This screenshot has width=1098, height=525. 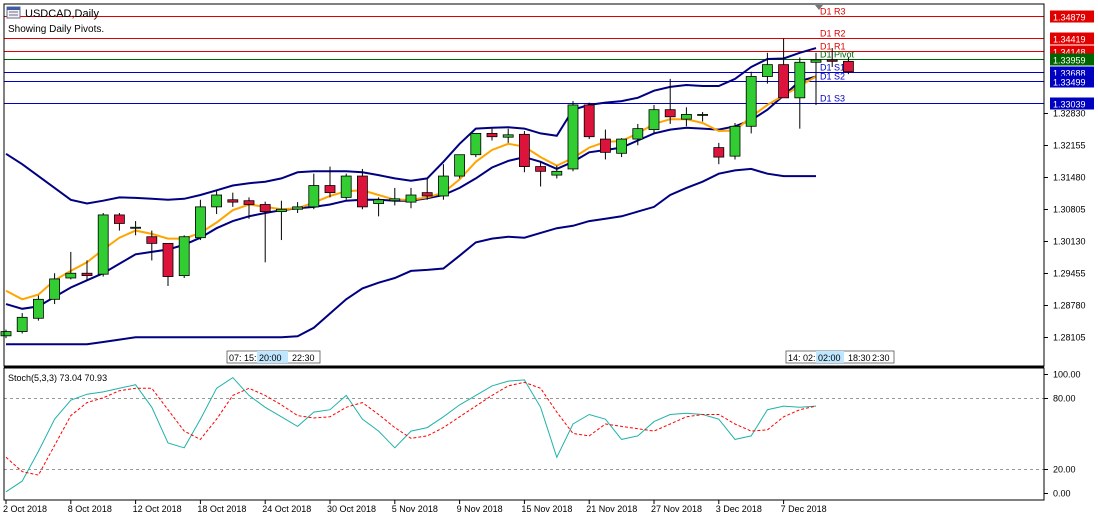 I want to click on session-marker: 18:30, so click(x=859, y=358).